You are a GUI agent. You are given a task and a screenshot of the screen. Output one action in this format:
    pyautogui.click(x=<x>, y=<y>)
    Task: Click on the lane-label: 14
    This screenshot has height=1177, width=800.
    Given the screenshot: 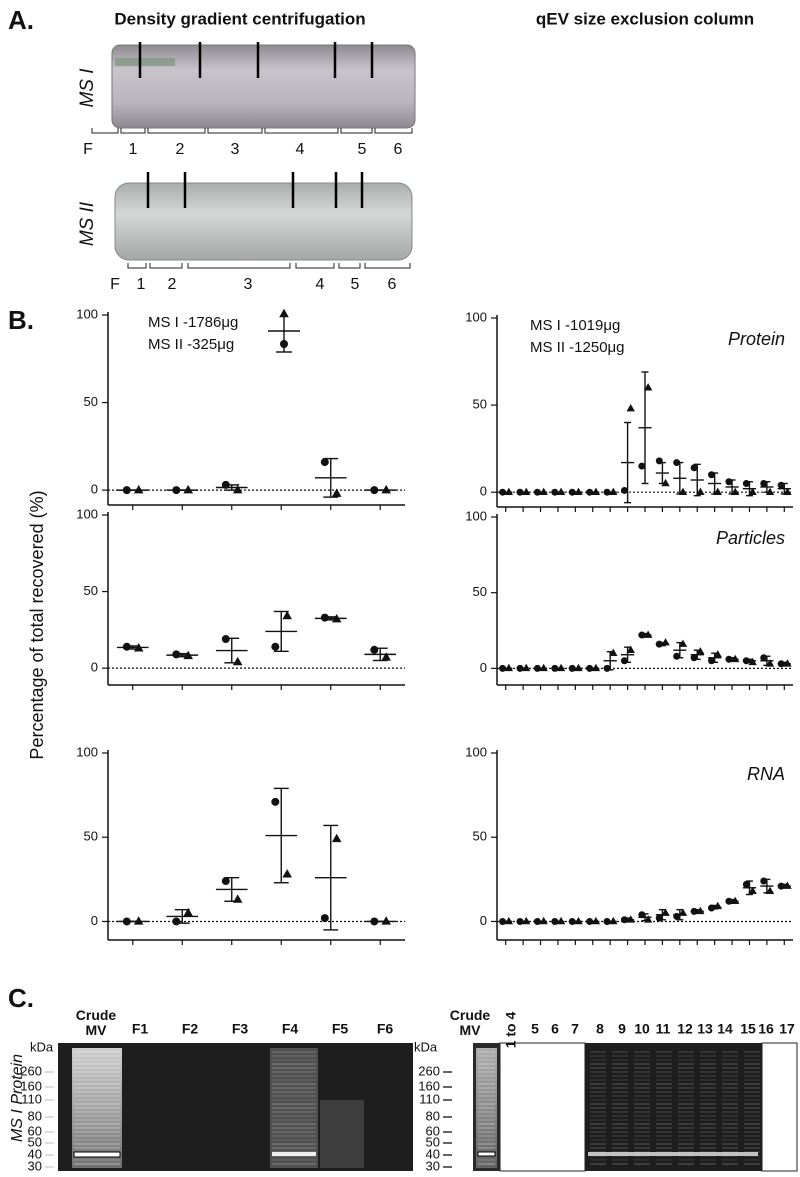 What is the action you would take?
    pyautogui.click(x=725, y=1029)
    